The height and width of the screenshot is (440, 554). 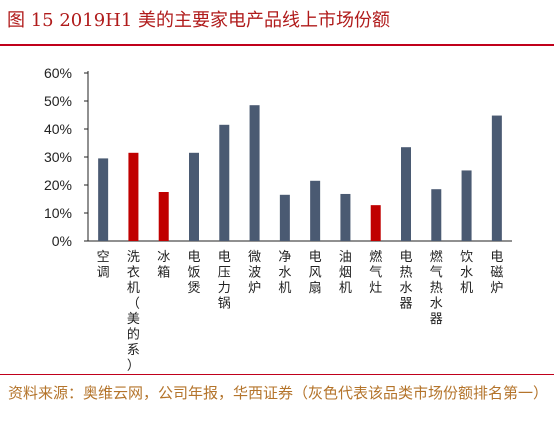 I want to click on source-note: 资料来源：奥维云网，公司年报，华西证券（灰色代表该品类市场份额排名第一）, so click(x=278, y=393).